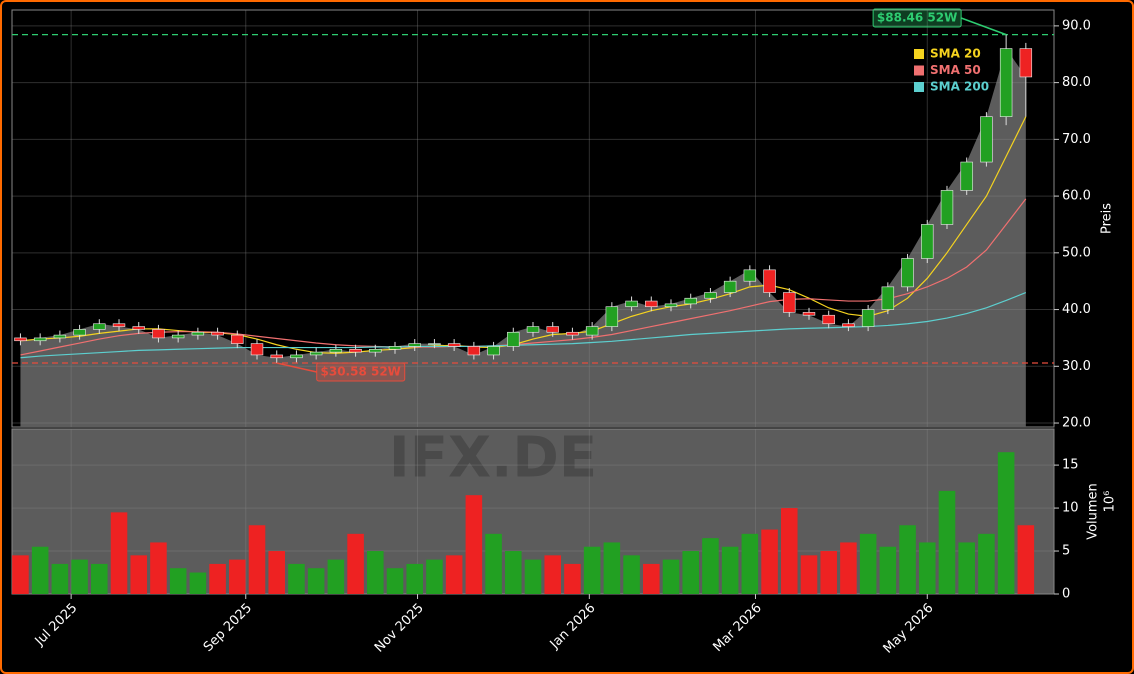  What do you see at coordinates (919, 70) in the screenshot?
I see `legend-swatch` at bounding box center [919, 70].